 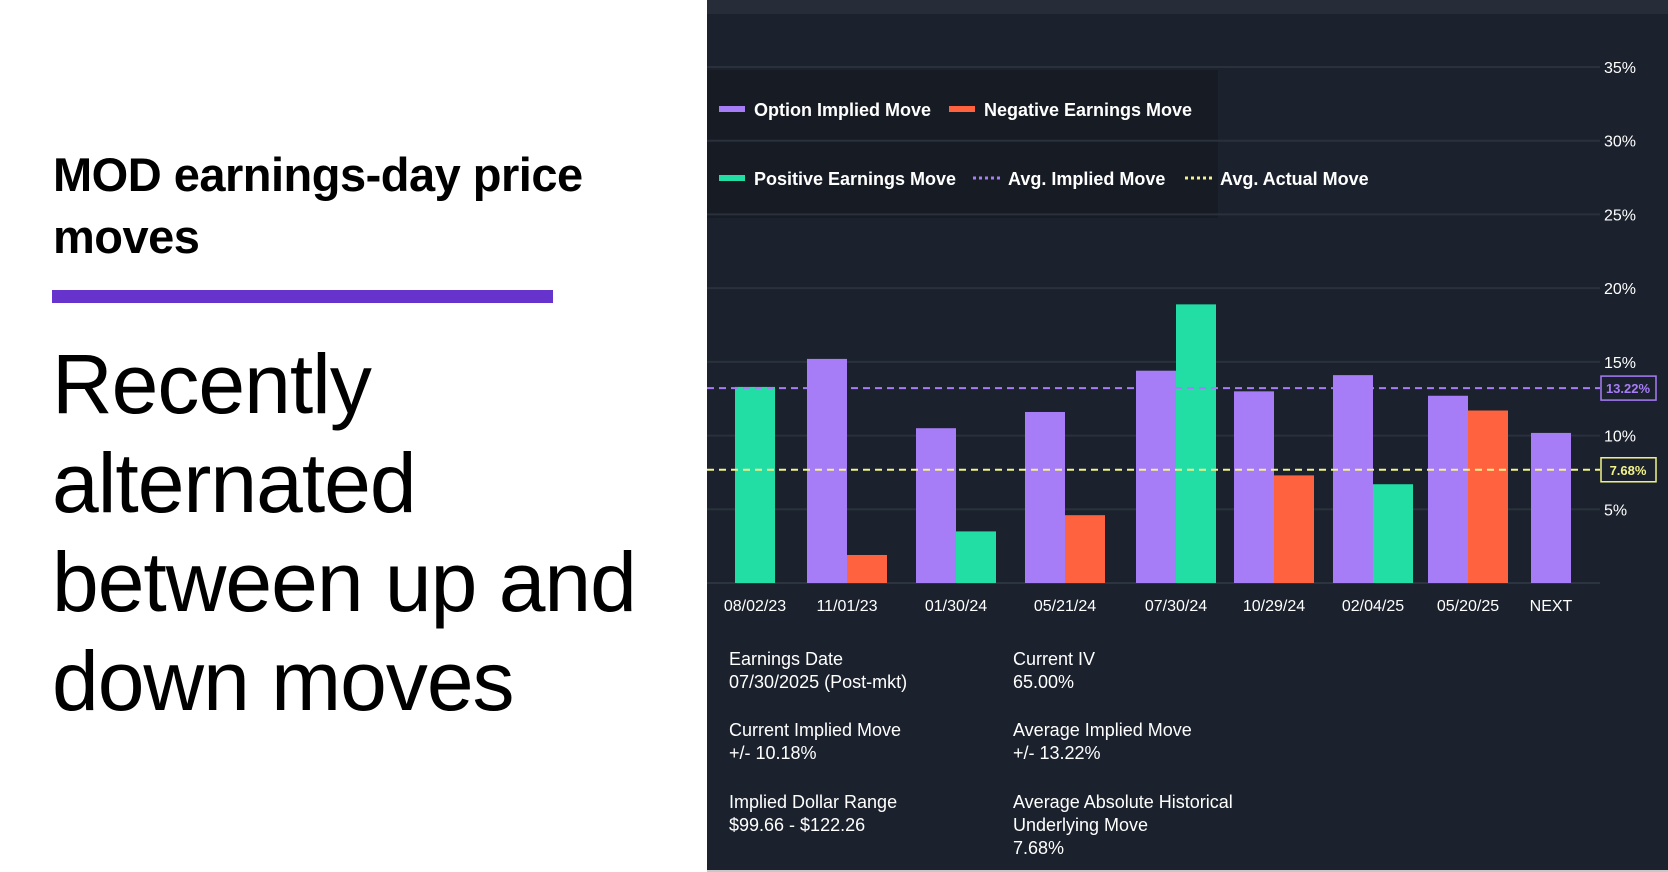 What do you see at coordinates (1620, 215) in the screenshot?
I see `y-tick-label: 25%` at bounding box center [1620, 215].